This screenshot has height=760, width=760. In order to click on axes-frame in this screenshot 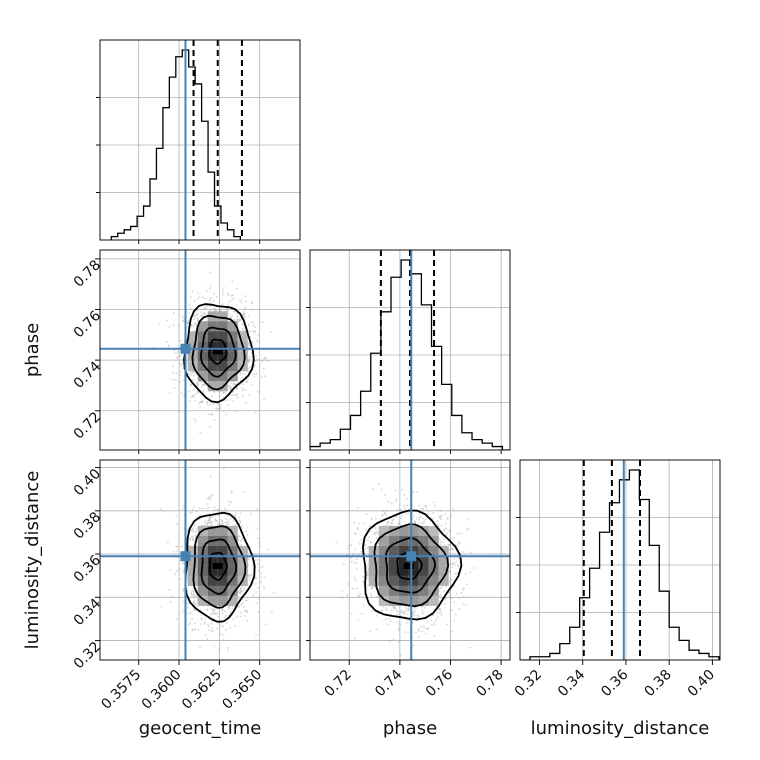, I will do `click(200, 140)`.